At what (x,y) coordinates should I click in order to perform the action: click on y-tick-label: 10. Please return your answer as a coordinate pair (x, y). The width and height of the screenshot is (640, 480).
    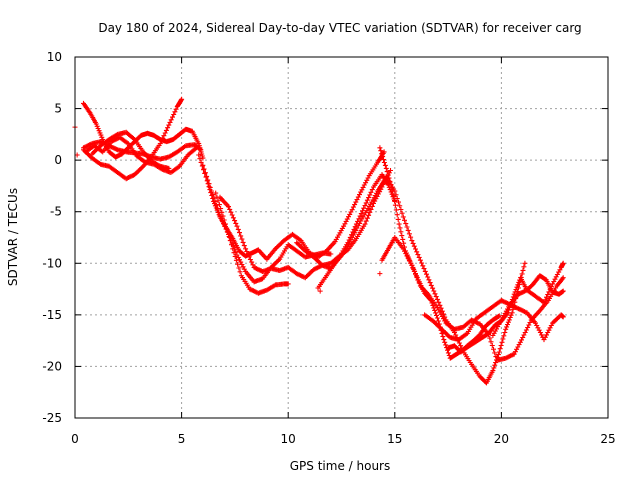
    Looking at the image, I should click on (54, 57).